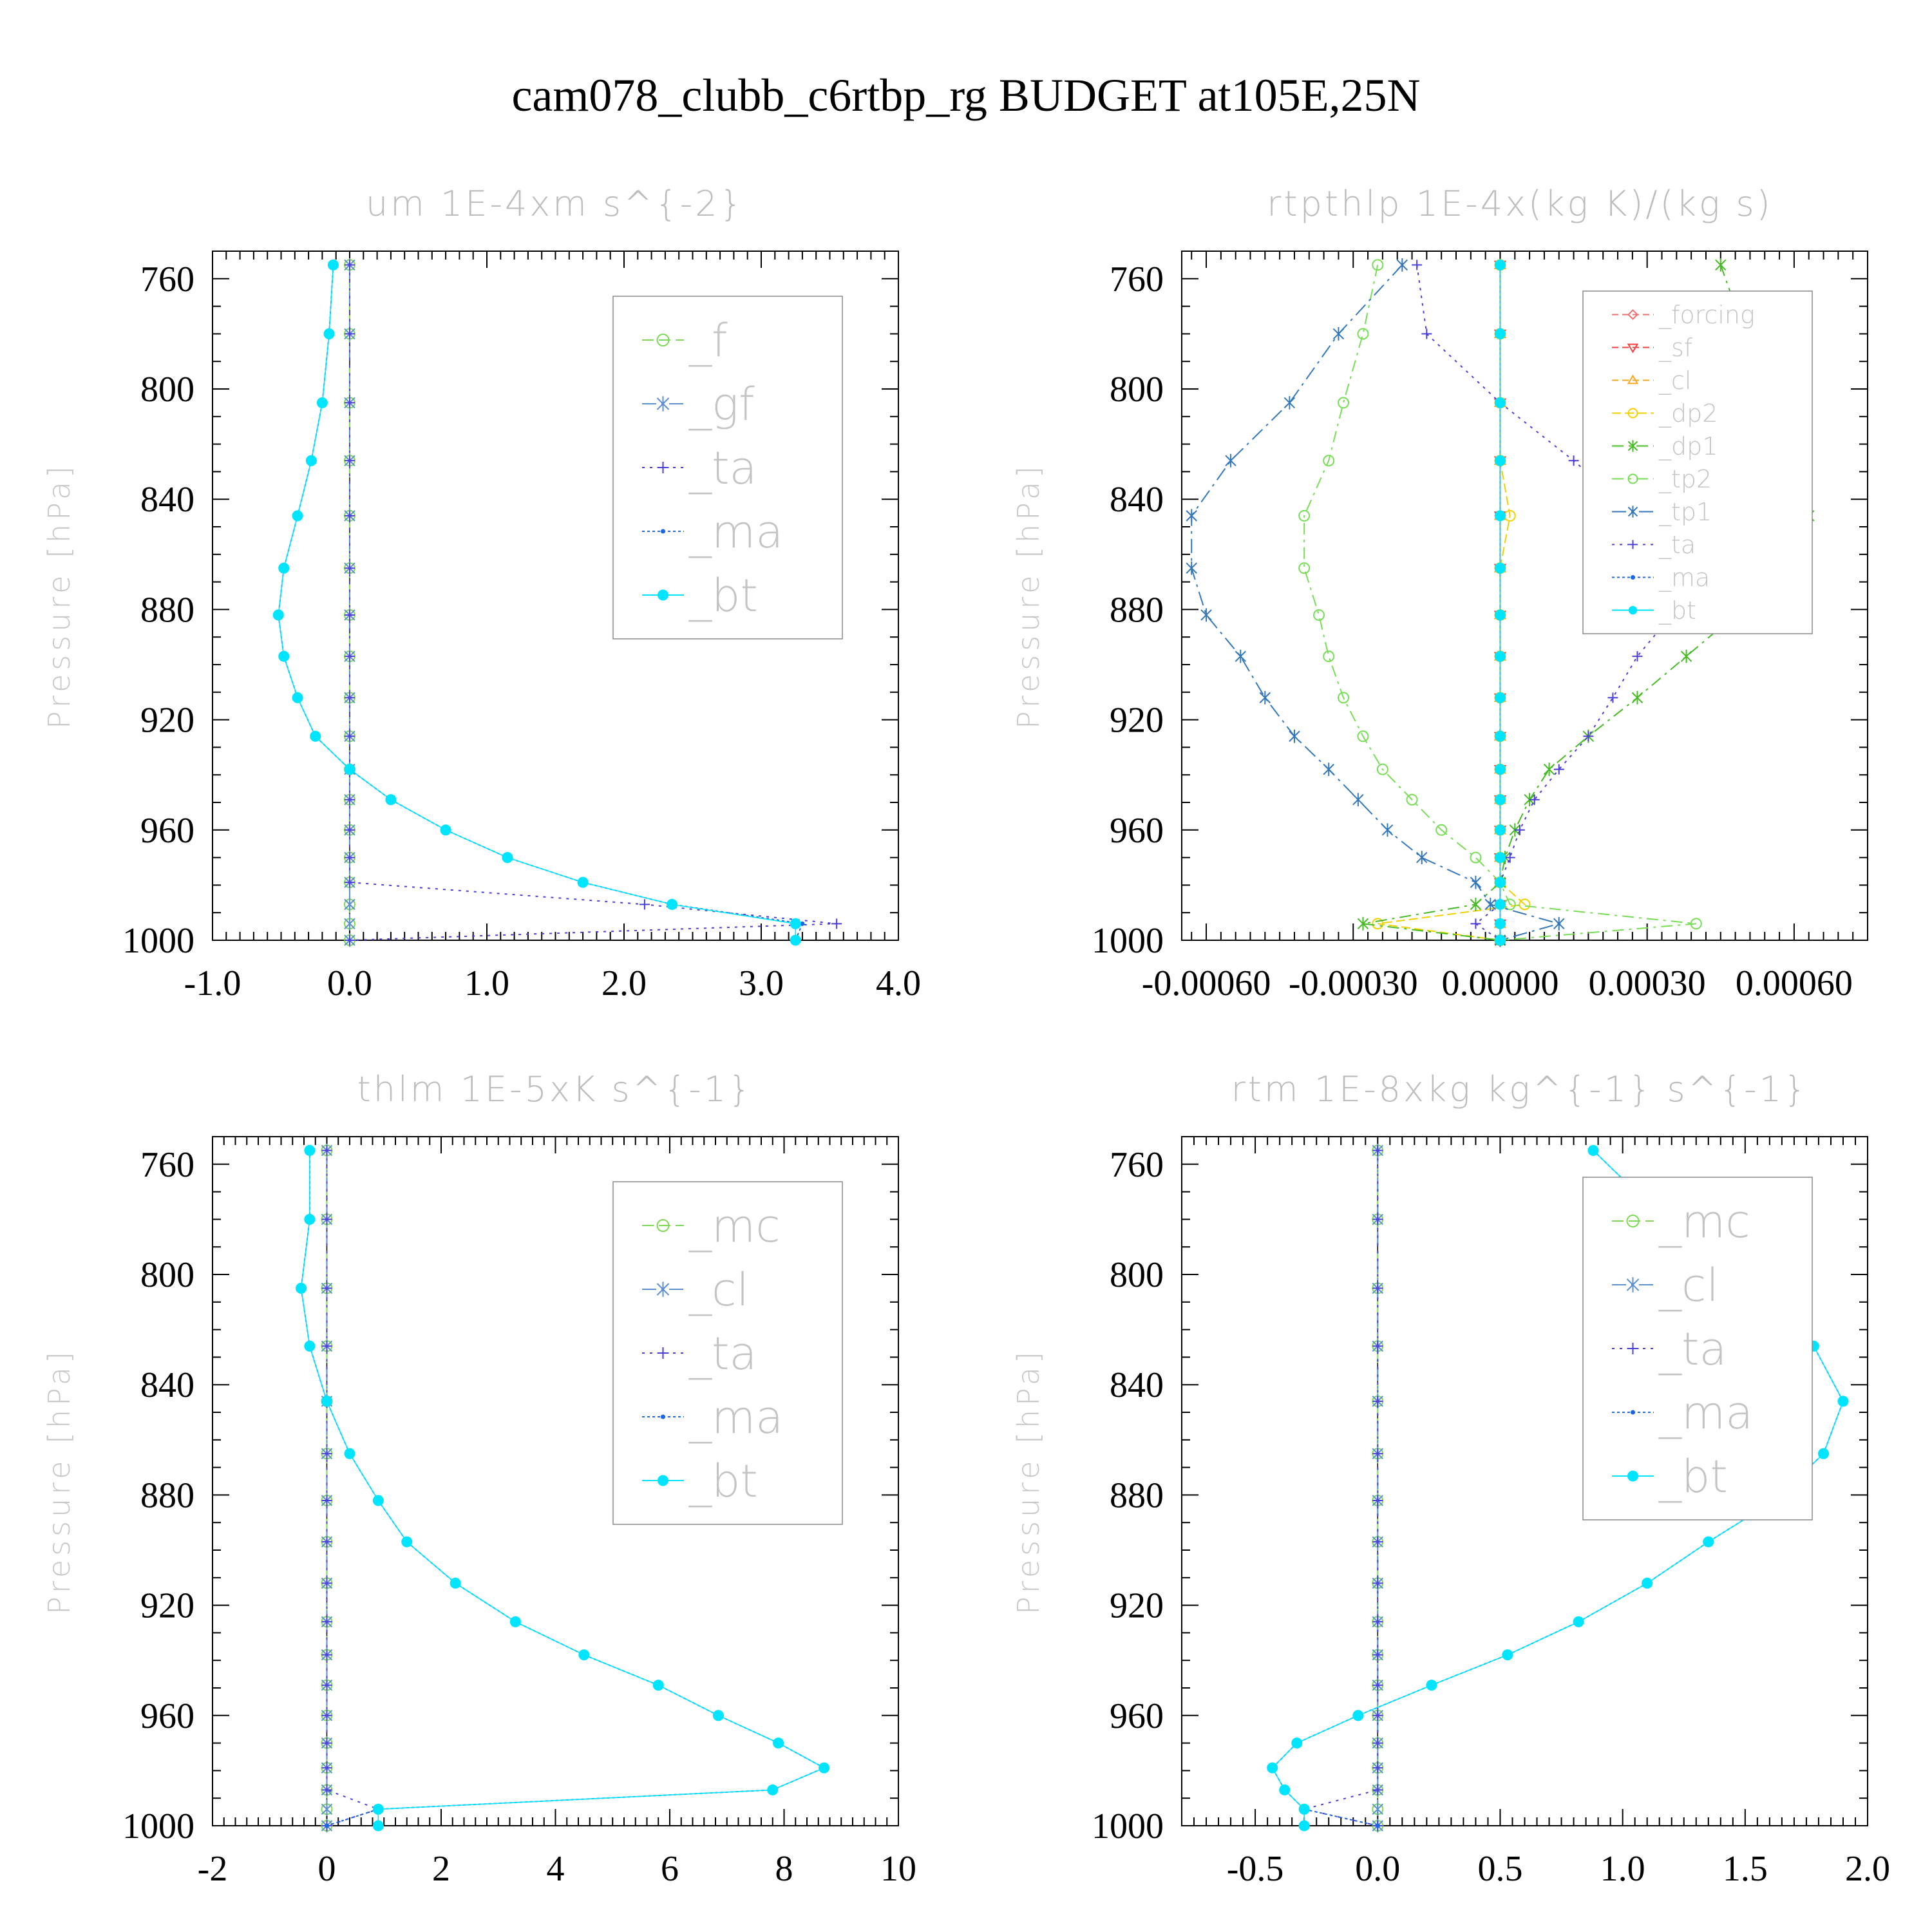 This screenshot has width=1932, height=1932. Describe the element at coordinates (1128, 1826) in the screenshot. I see `panel-4-ytick-label: 1000` at that location.